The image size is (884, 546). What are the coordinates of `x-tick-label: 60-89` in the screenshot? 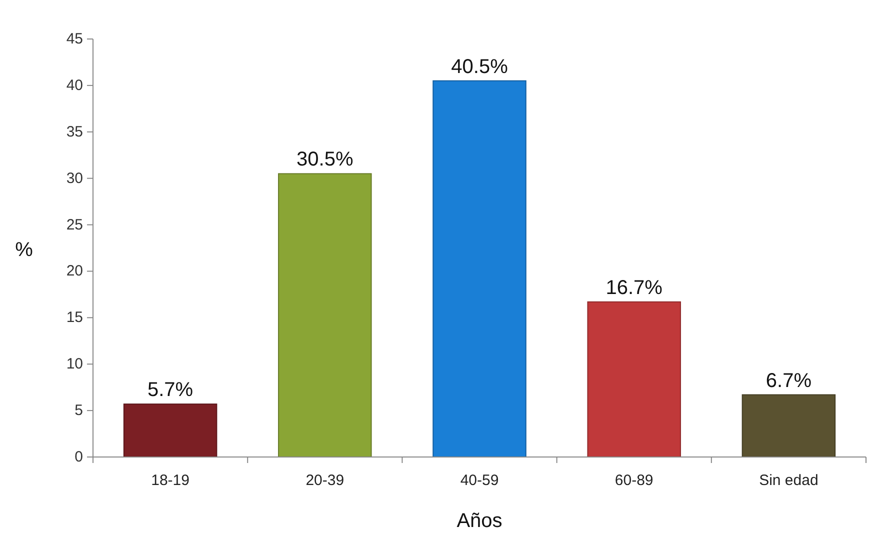 It's located at (634, 480).